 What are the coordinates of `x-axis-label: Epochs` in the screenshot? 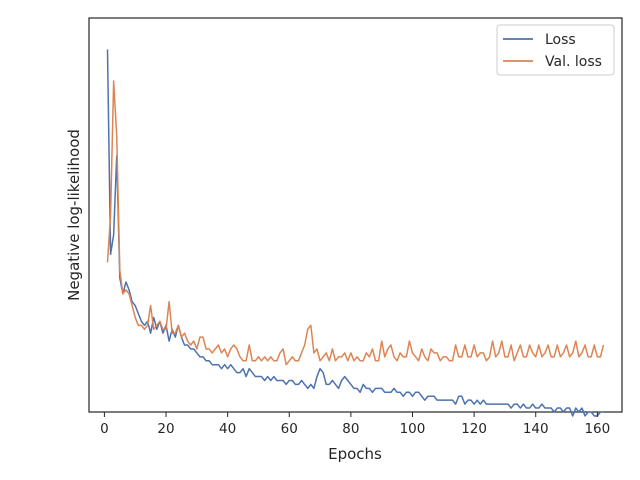 It's located at (355, 454).